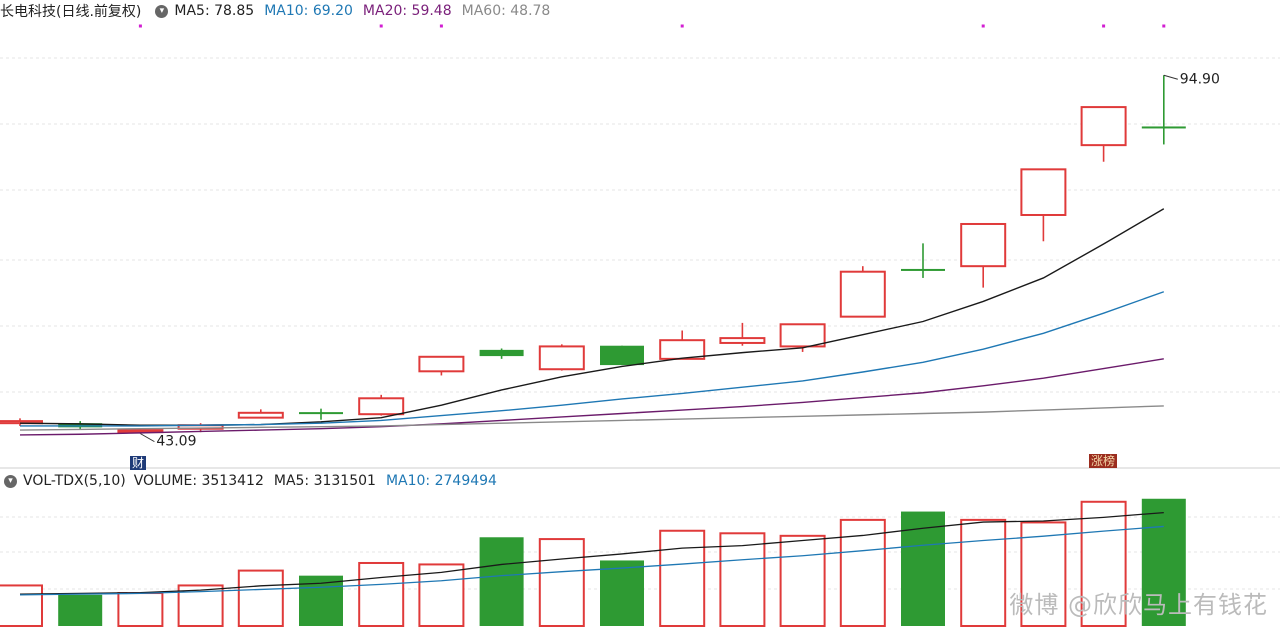 Image resolution: width=1280 pixels, height=630 pixels. What do you see at coordinates (198, 481) in the screenshot?
I see `volume-readout: VOLUME: 3513412` at bounding box center [198, 481].